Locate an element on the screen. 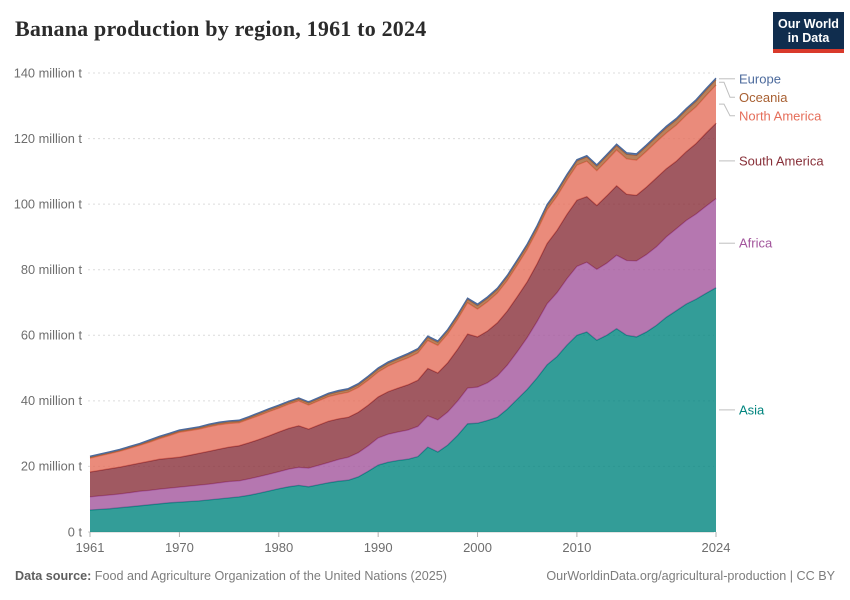 The width and height of the screenshot is (850, 600). y-axis-tick-label: 20 million t is located at coordinates (52, 466).